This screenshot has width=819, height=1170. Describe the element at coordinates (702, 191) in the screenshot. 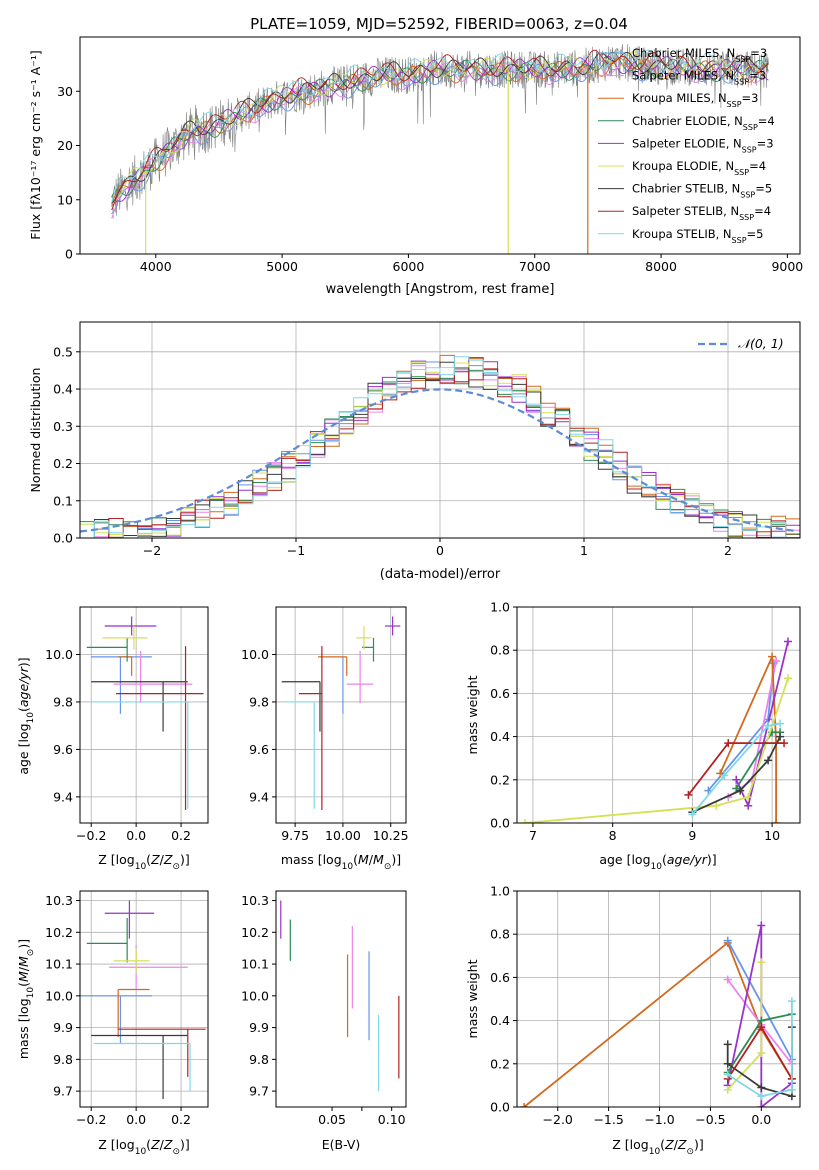

I see `legend-entry: Chabrier STELIB, NSSP=5` at that location.